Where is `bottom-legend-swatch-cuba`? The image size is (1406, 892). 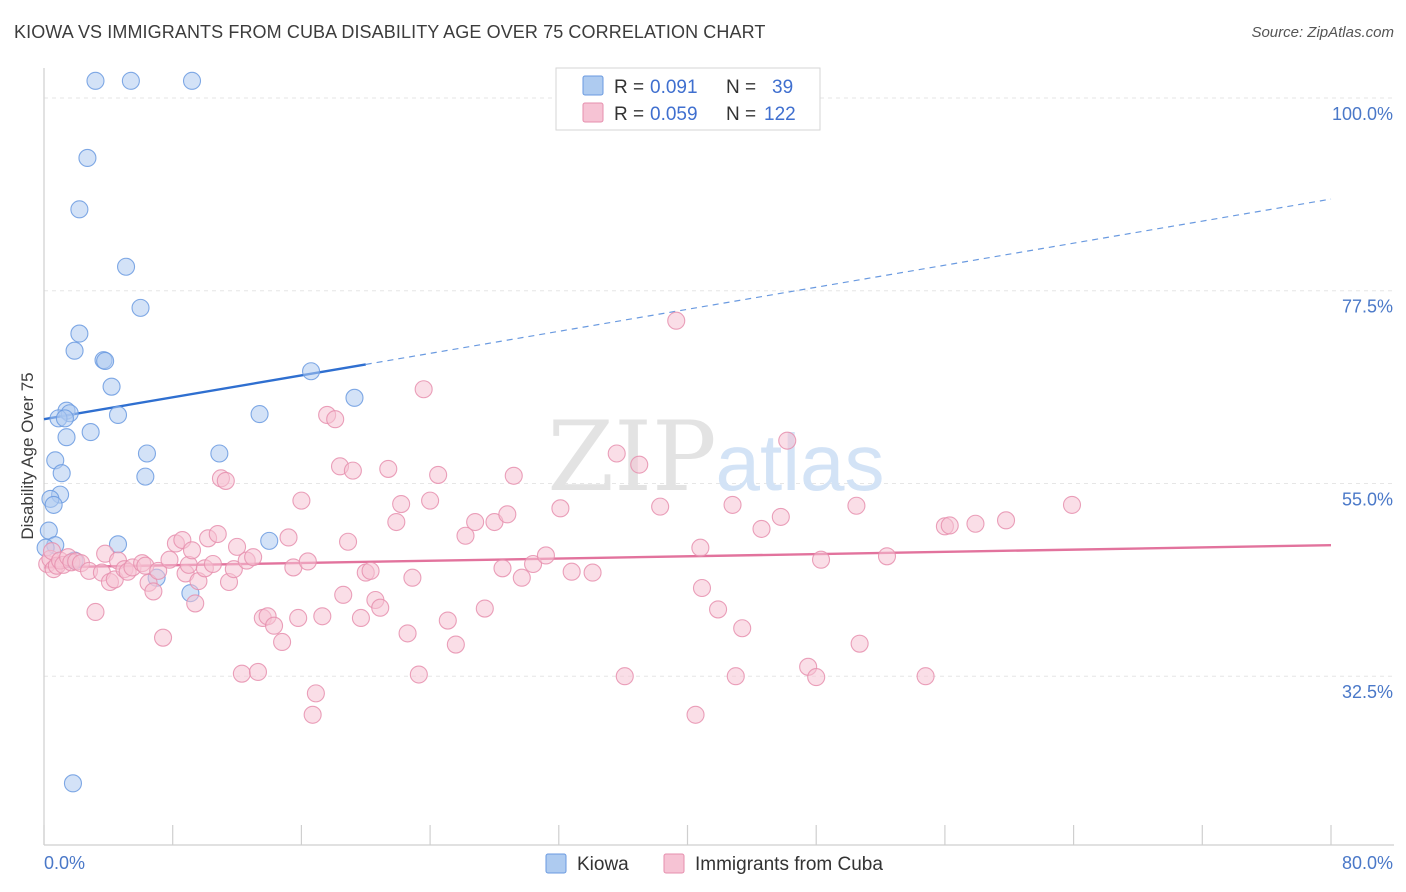
bottom-legend-swatch-cuba is located at coordinates (674, 863).